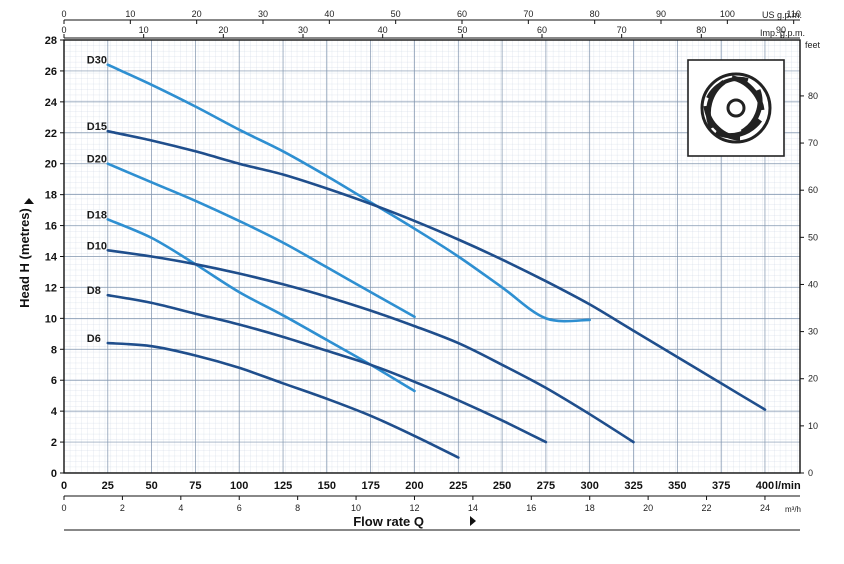  What do you see at coordinates (721, 486) in the screenshot?
I see `lmin-tick-label: 375` at bounding box center [721, 486].